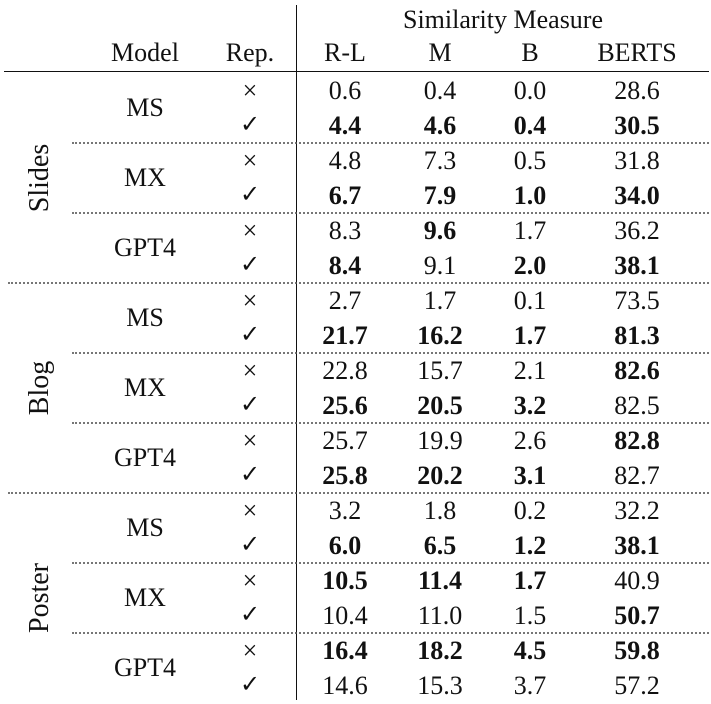 Image resolution: width=711 pixels, height=704 pixels. Describe the element at coordinates (440, 52) in the screenshot. I see `header-metric-m: M` at that location.